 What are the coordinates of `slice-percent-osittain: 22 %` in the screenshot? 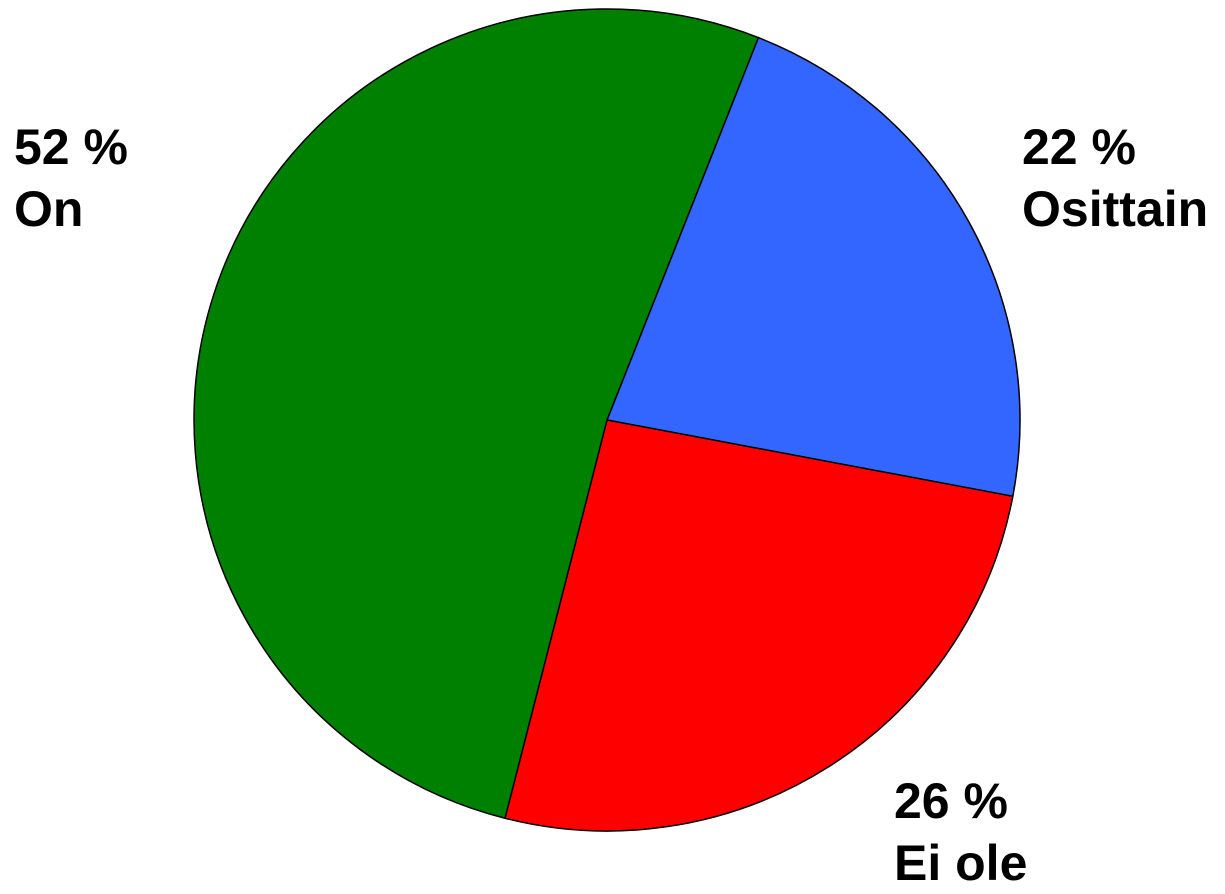 It's located at (1079, 147).